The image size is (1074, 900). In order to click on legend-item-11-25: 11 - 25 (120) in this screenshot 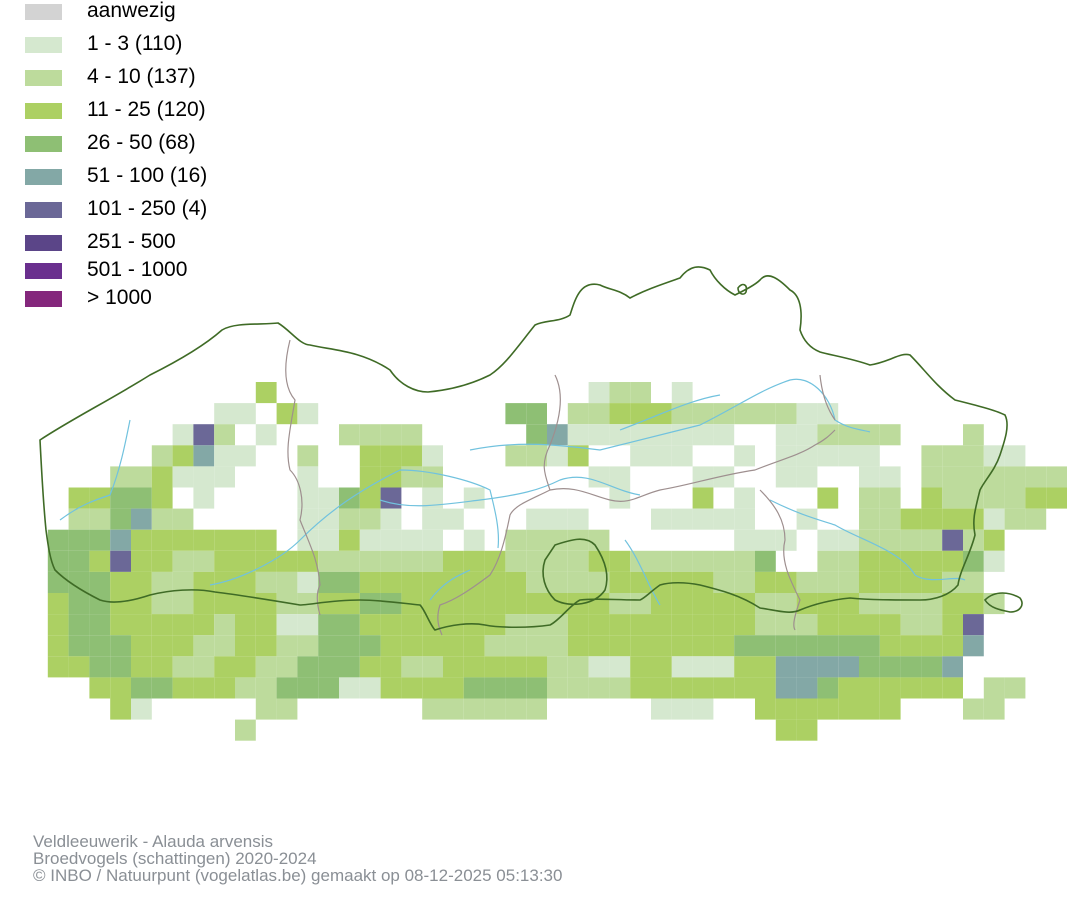, I will do `click(175, 109)`.